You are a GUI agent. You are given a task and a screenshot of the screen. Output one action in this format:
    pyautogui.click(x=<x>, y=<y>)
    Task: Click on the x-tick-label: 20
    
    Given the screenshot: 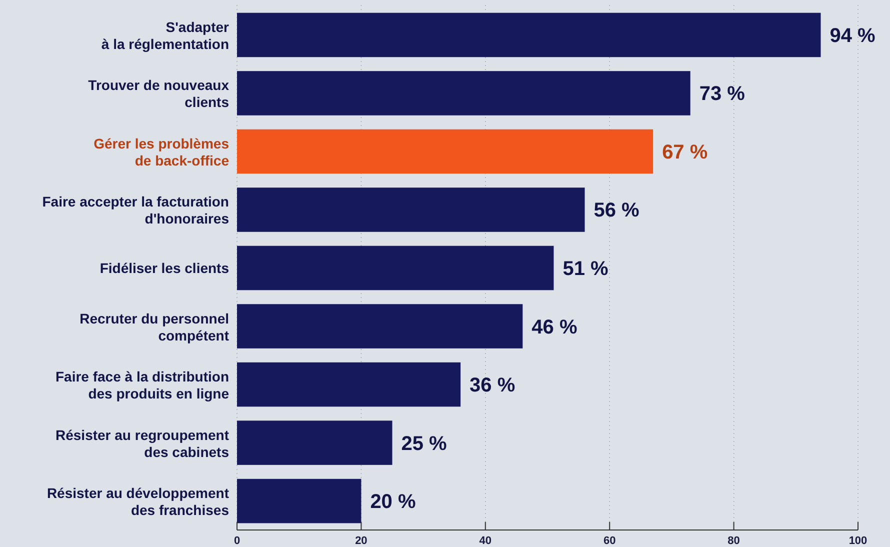 What is the action you would take?
    pyautogui.click(x=361, y=541)
    